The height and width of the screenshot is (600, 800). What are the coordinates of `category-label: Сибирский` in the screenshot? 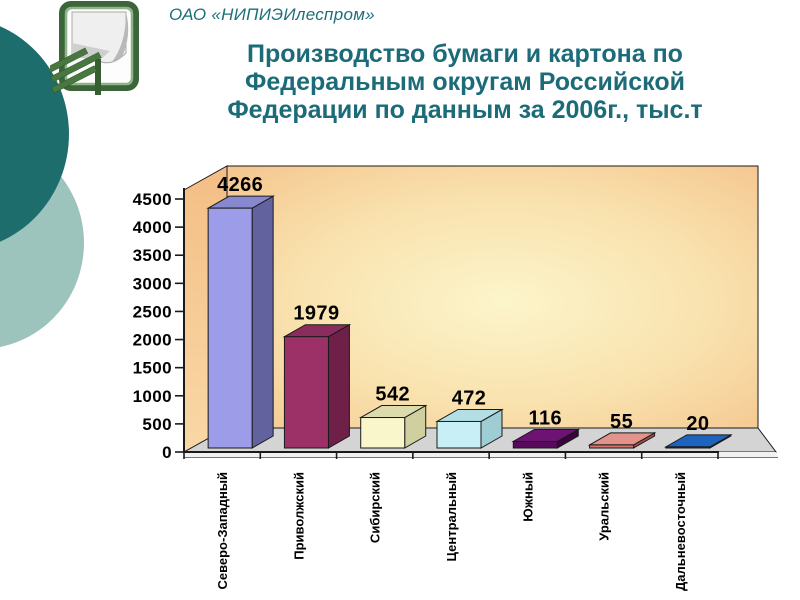 It's located at (375, 507).